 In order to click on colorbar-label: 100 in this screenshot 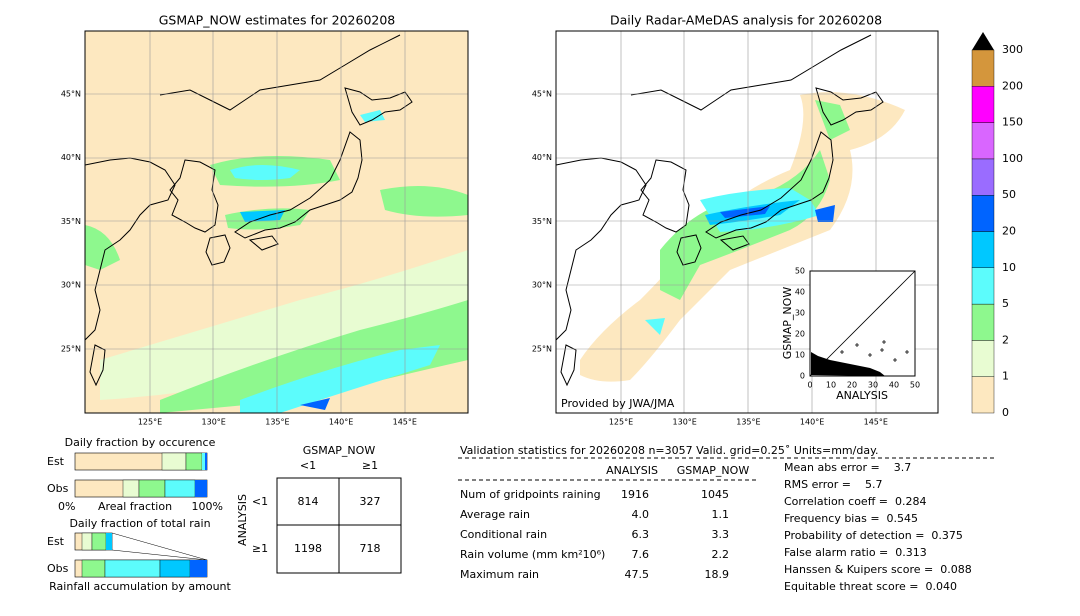, I will do `click(1012, 158)`.